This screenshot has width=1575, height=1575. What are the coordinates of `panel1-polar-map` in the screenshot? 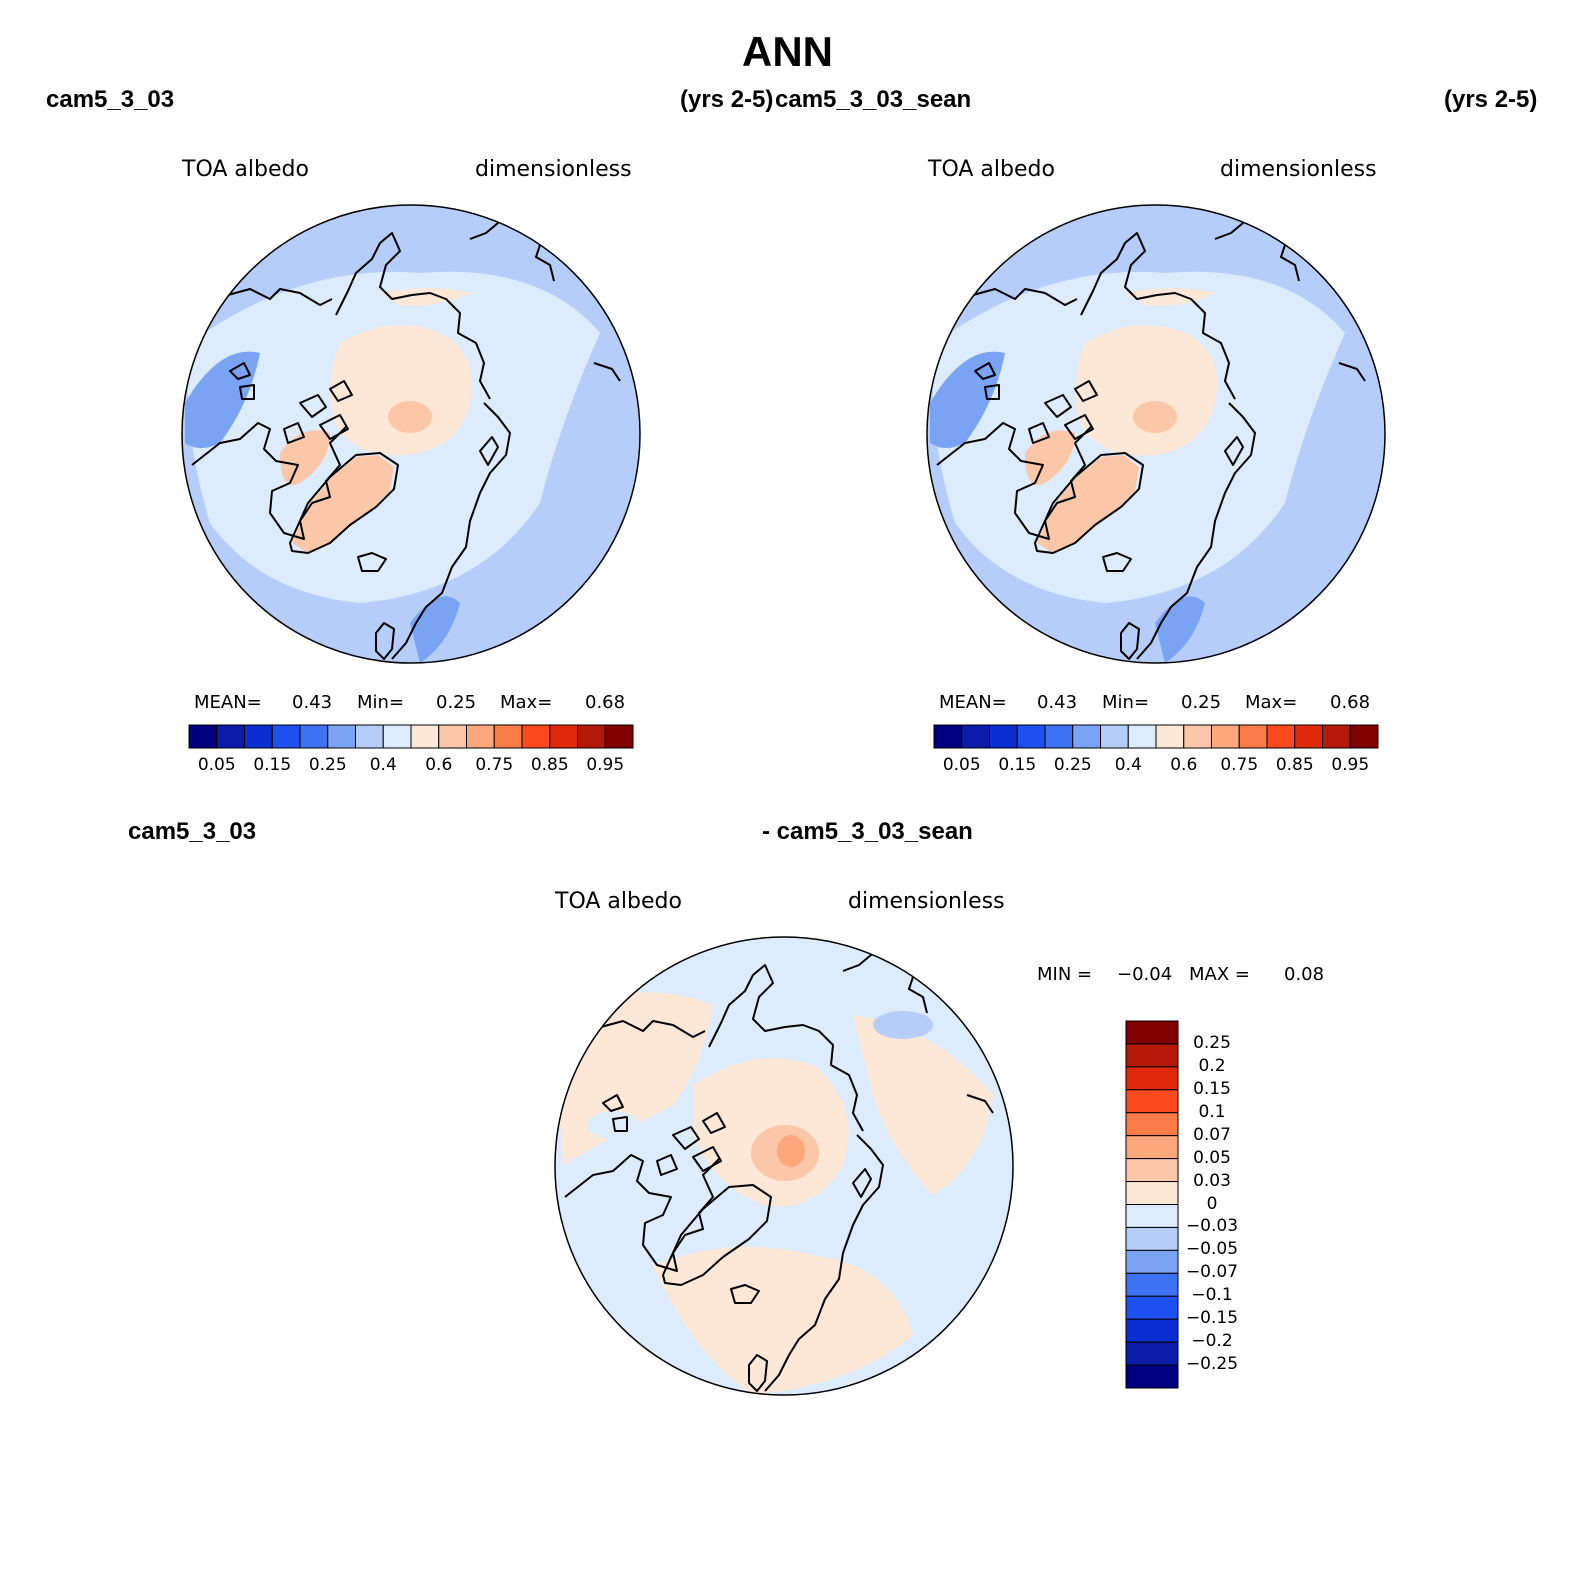 It's located at (411, 434).